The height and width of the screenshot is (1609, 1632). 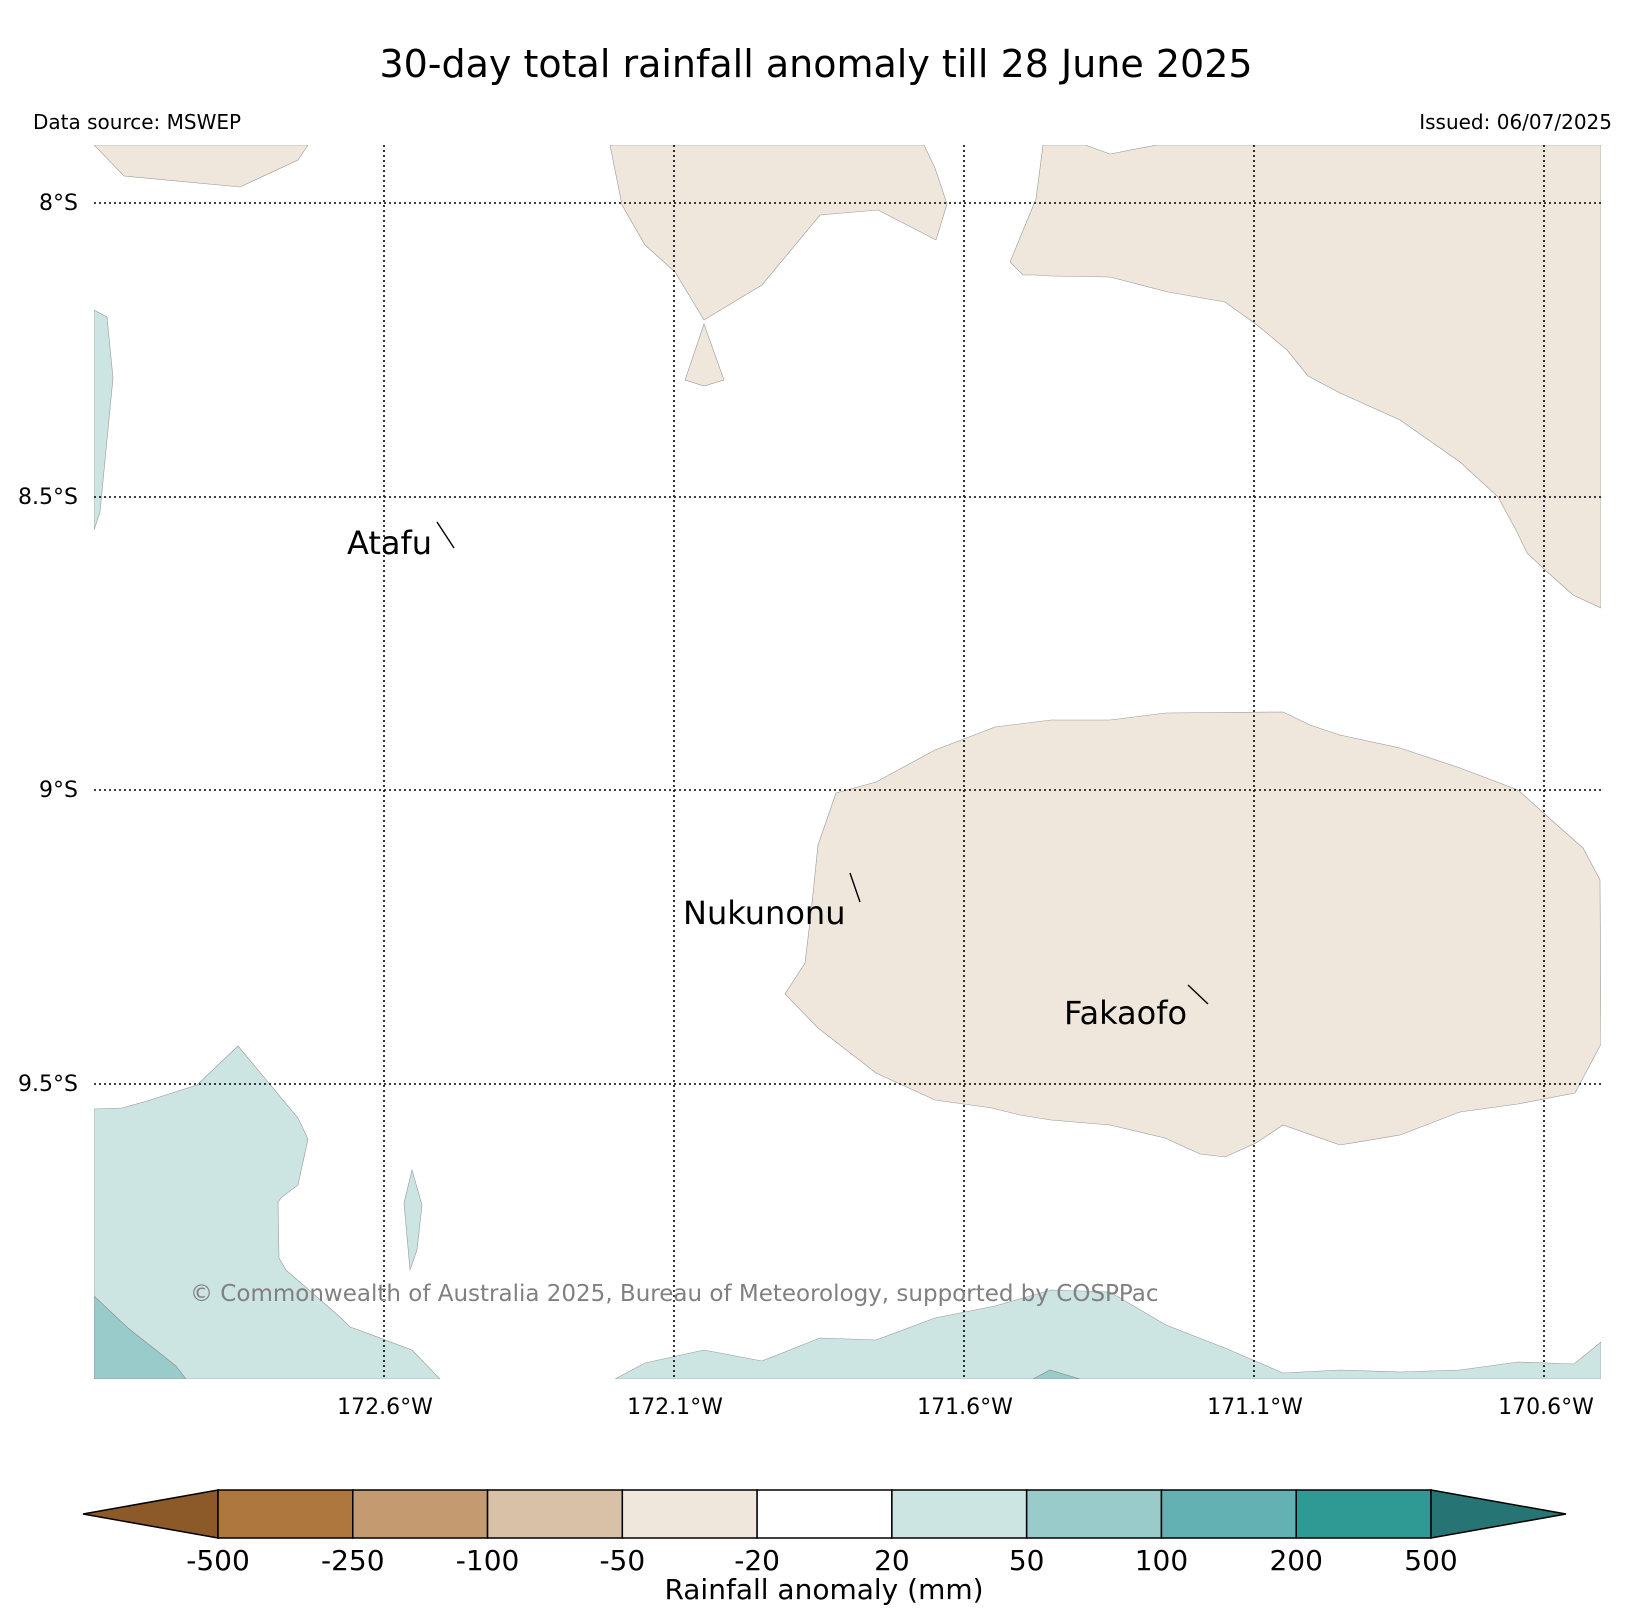 What do you see at coordinates (201, 166) in the screenshot?
I see `dry-region-top-left` at bounding box center [201, 166].